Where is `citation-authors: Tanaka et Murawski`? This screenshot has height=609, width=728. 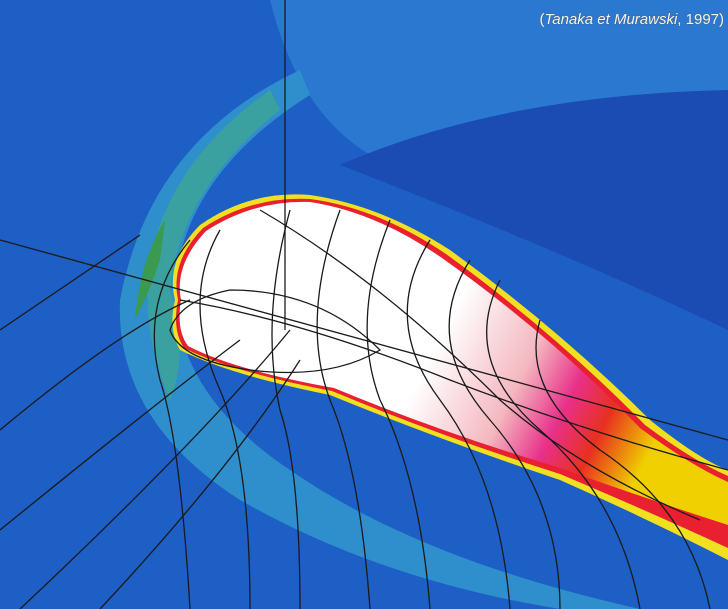
citation-authors: Tanaka et Murawski is located at coordinates (611, 19).